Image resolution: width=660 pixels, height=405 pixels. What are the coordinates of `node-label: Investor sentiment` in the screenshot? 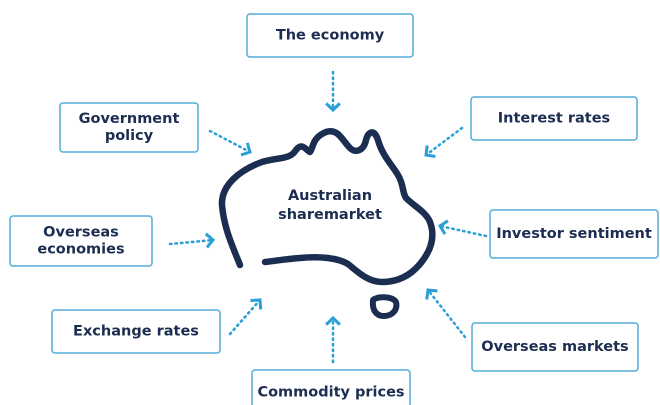 It's located at (574, 234).